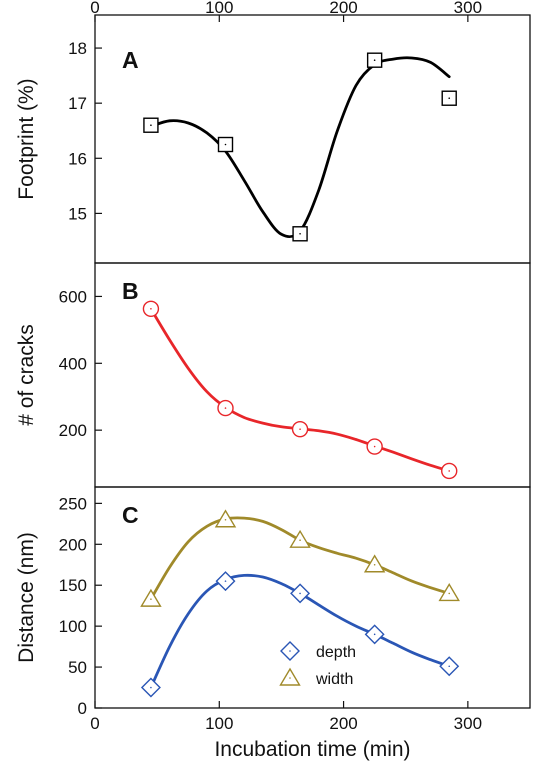  What do you see at coordinates (468, 8) in the screenshot?
I see `top-x-tick-label: 300` at bounding box center [468, 8].